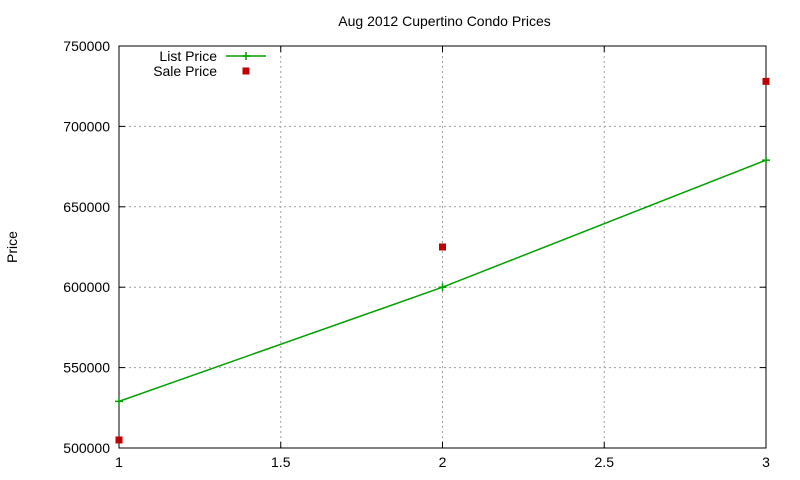 The image size is (800, 480). Describe the element at coordinates (86, 126) in the screenshot. I see `y-tick-label: 700000` at that location.